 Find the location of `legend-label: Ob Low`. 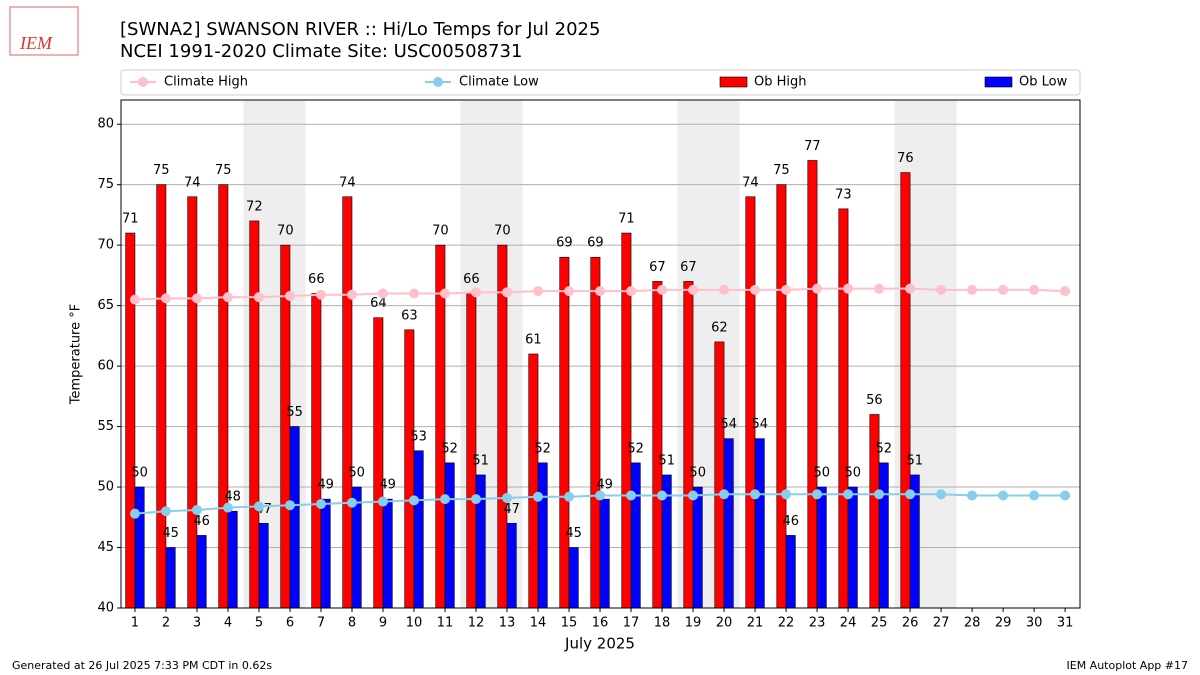

legend-label: Ob Low is located at coordinates (1043, 82).